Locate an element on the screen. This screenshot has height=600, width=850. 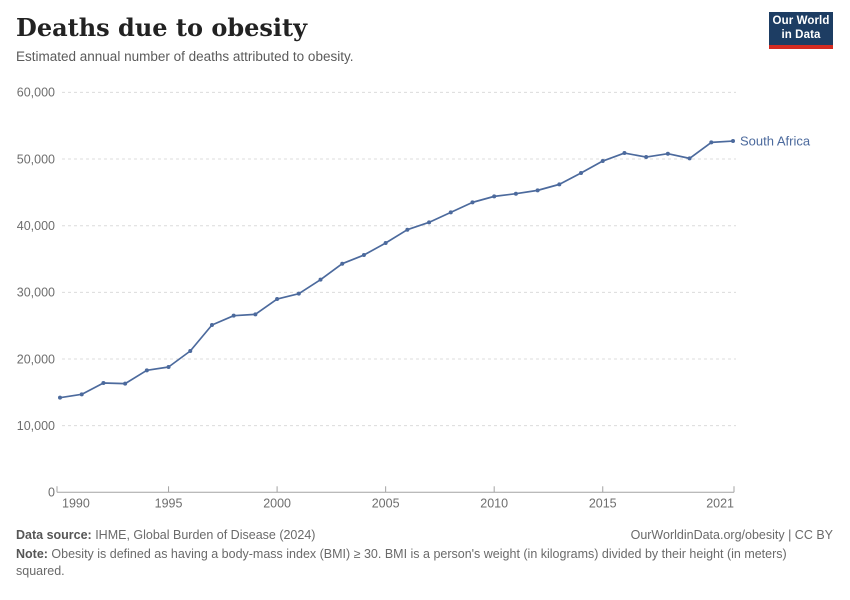
owid-logo-line2: in Data is located at coordinates (801, 34).